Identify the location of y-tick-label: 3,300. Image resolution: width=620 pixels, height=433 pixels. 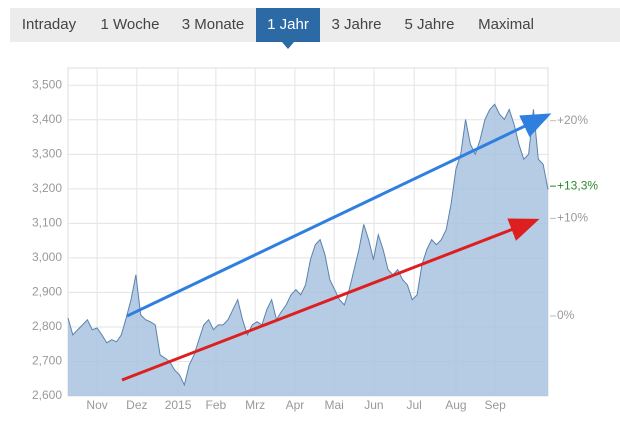
(47, 153).